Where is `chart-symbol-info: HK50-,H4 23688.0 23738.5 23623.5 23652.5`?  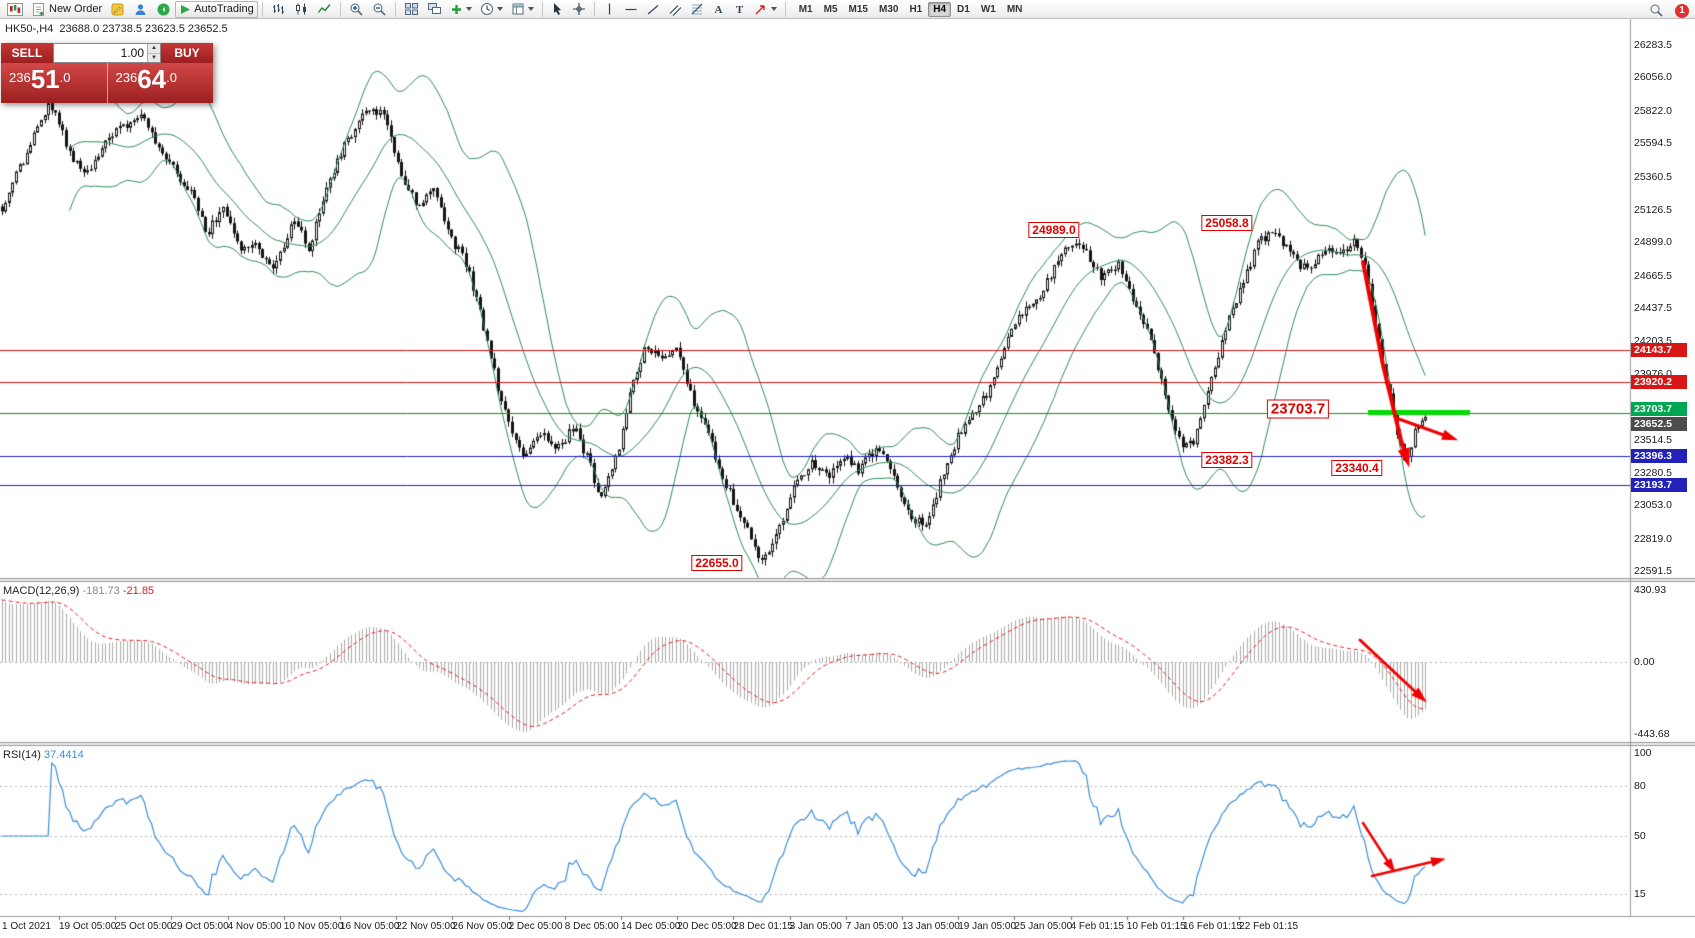
chart-symbol-info: HK50-,H4 23688.0 23738.5 23623.5 23652.5 is located at coordinates (116, 29).